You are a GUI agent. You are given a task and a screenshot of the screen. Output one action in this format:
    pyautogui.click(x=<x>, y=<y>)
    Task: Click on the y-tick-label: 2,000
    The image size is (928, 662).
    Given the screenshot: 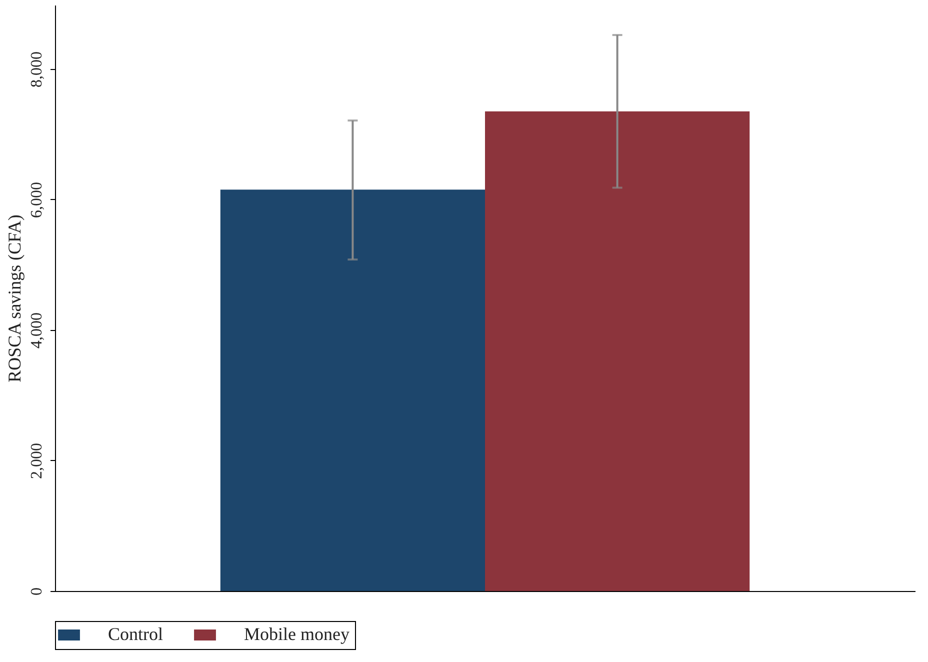 What is the action you would take?
    pyautogui.click(x=37, y=460)
    